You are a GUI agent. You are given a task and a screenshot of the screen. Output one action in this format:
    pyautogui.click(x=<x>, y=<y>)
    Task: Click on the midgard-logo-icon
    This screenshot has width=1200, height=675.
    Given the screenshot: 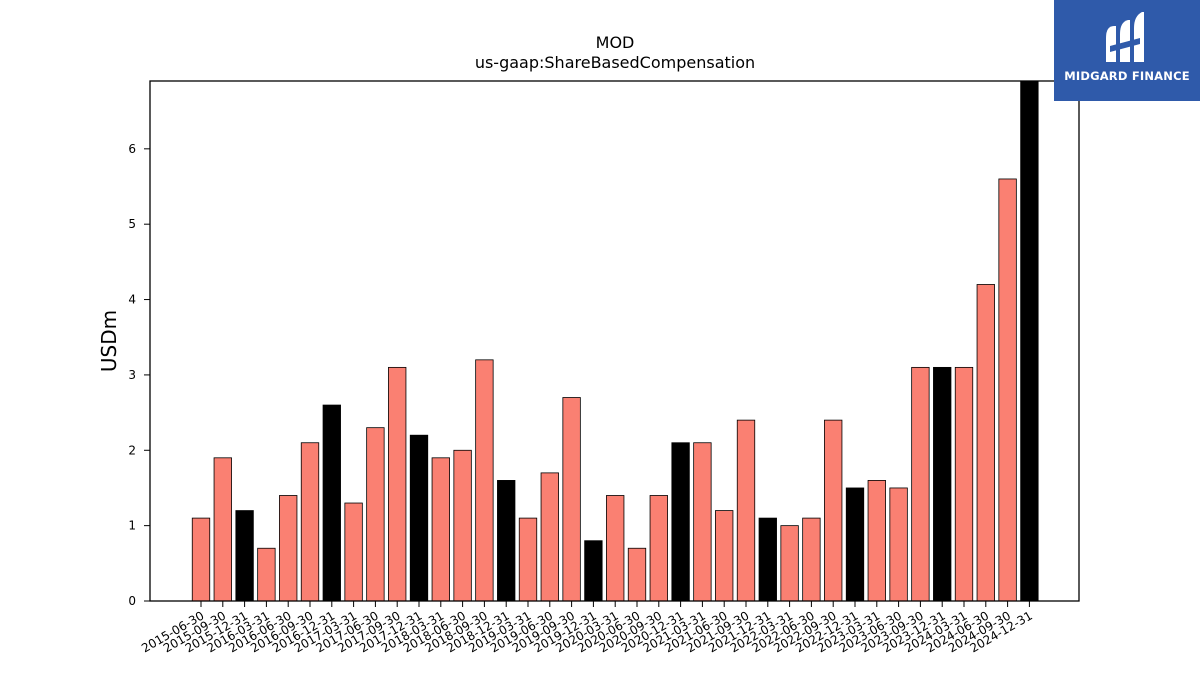 What is the action you would take?
    pyautogui.click(x=1125, y=37)
    